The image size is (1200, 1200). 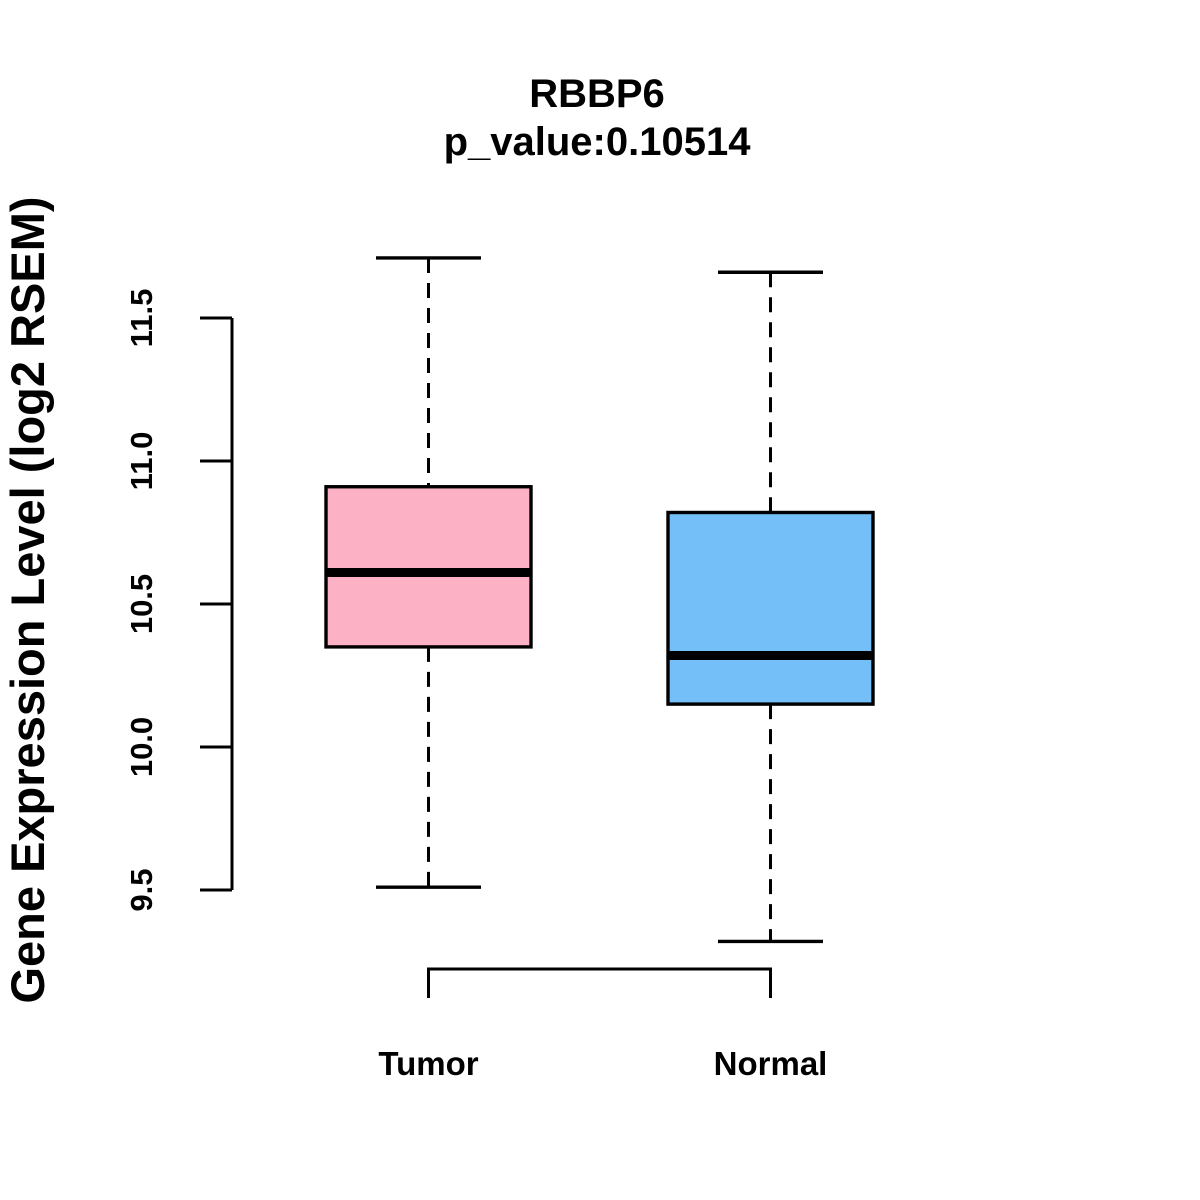 I want to click on y-tick-label: 10.0, so click(x=141, y=747).